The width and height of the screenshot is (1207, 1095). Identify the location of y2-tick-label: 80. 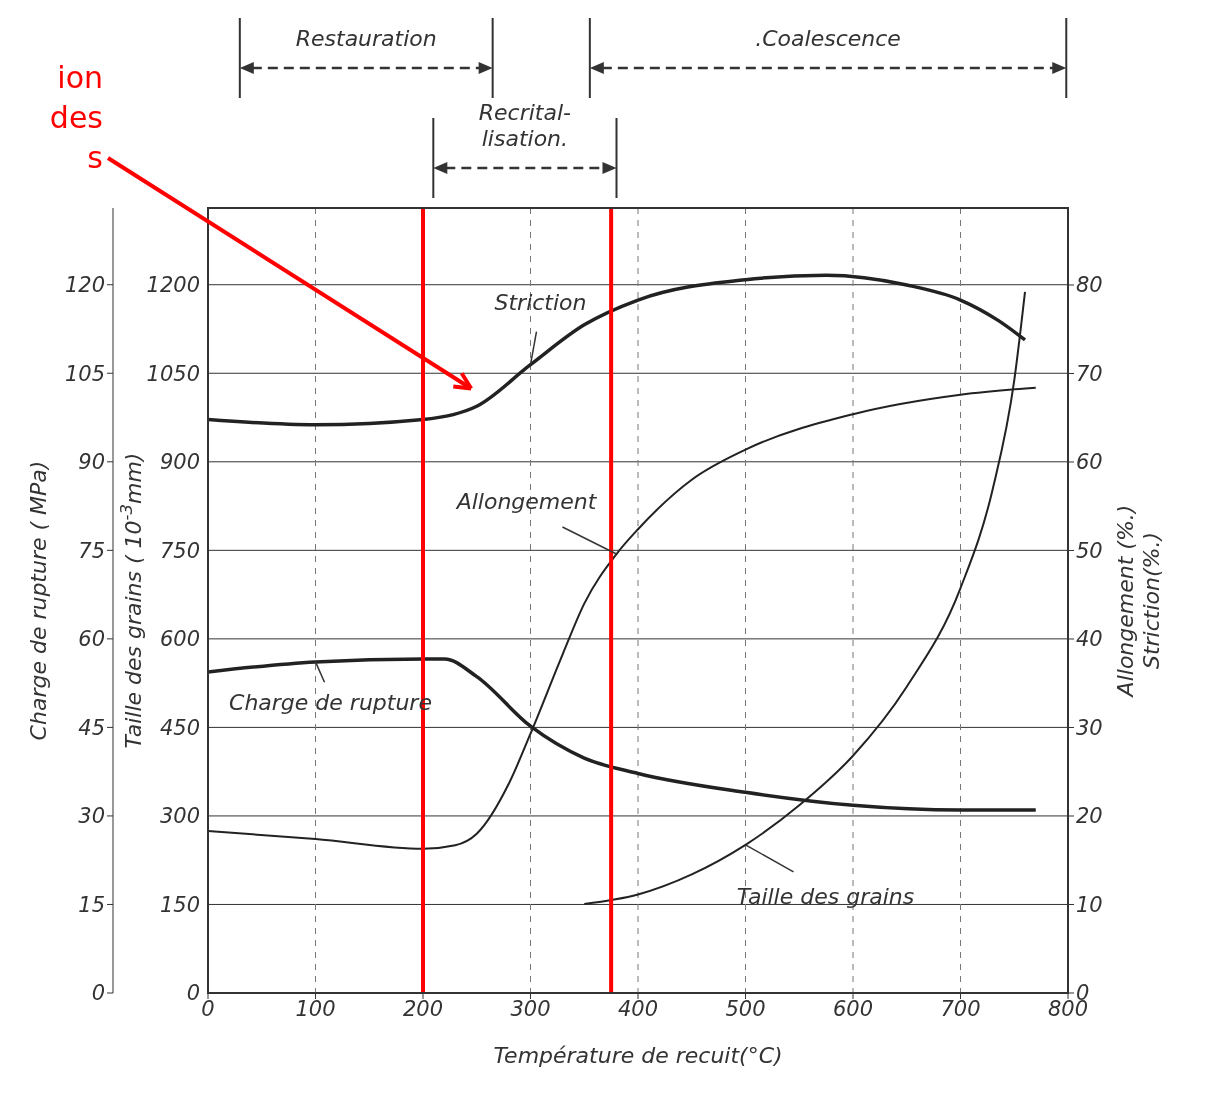
(1089, 285).